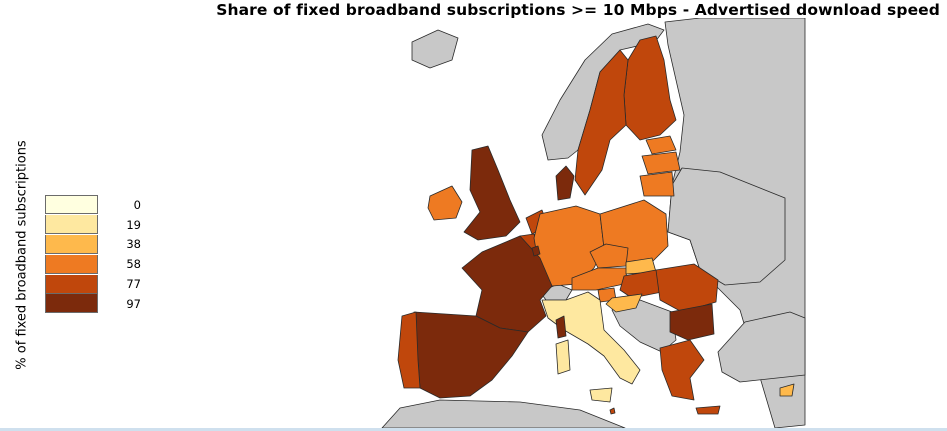  Describe the element at coordinates (565, 183) in the screenshot. I see `region-denmark` at that location.